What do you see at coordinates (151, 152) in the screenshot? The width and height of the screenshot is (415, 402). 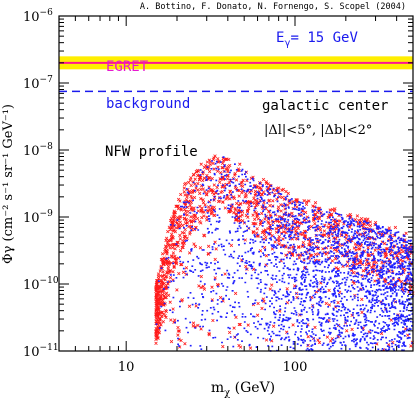 I see `profile-label: NFW profile` at bounding box center [151, 152].